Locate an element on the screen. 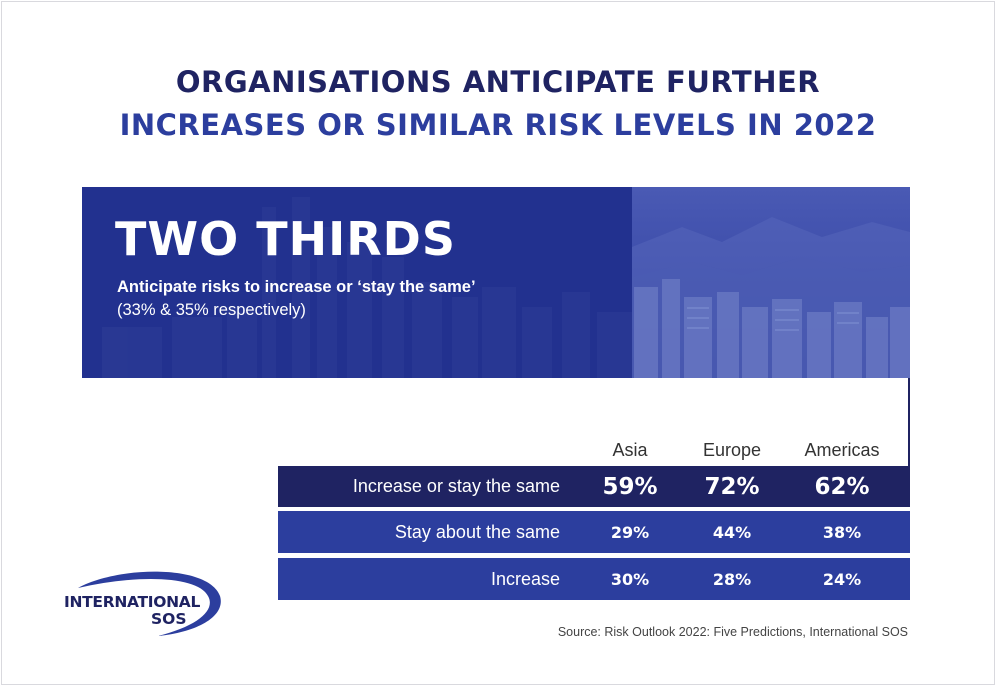 This screenshot has height=686, width=996. banner-headline: TWO THIRDS is located at coordinates (285, 239).